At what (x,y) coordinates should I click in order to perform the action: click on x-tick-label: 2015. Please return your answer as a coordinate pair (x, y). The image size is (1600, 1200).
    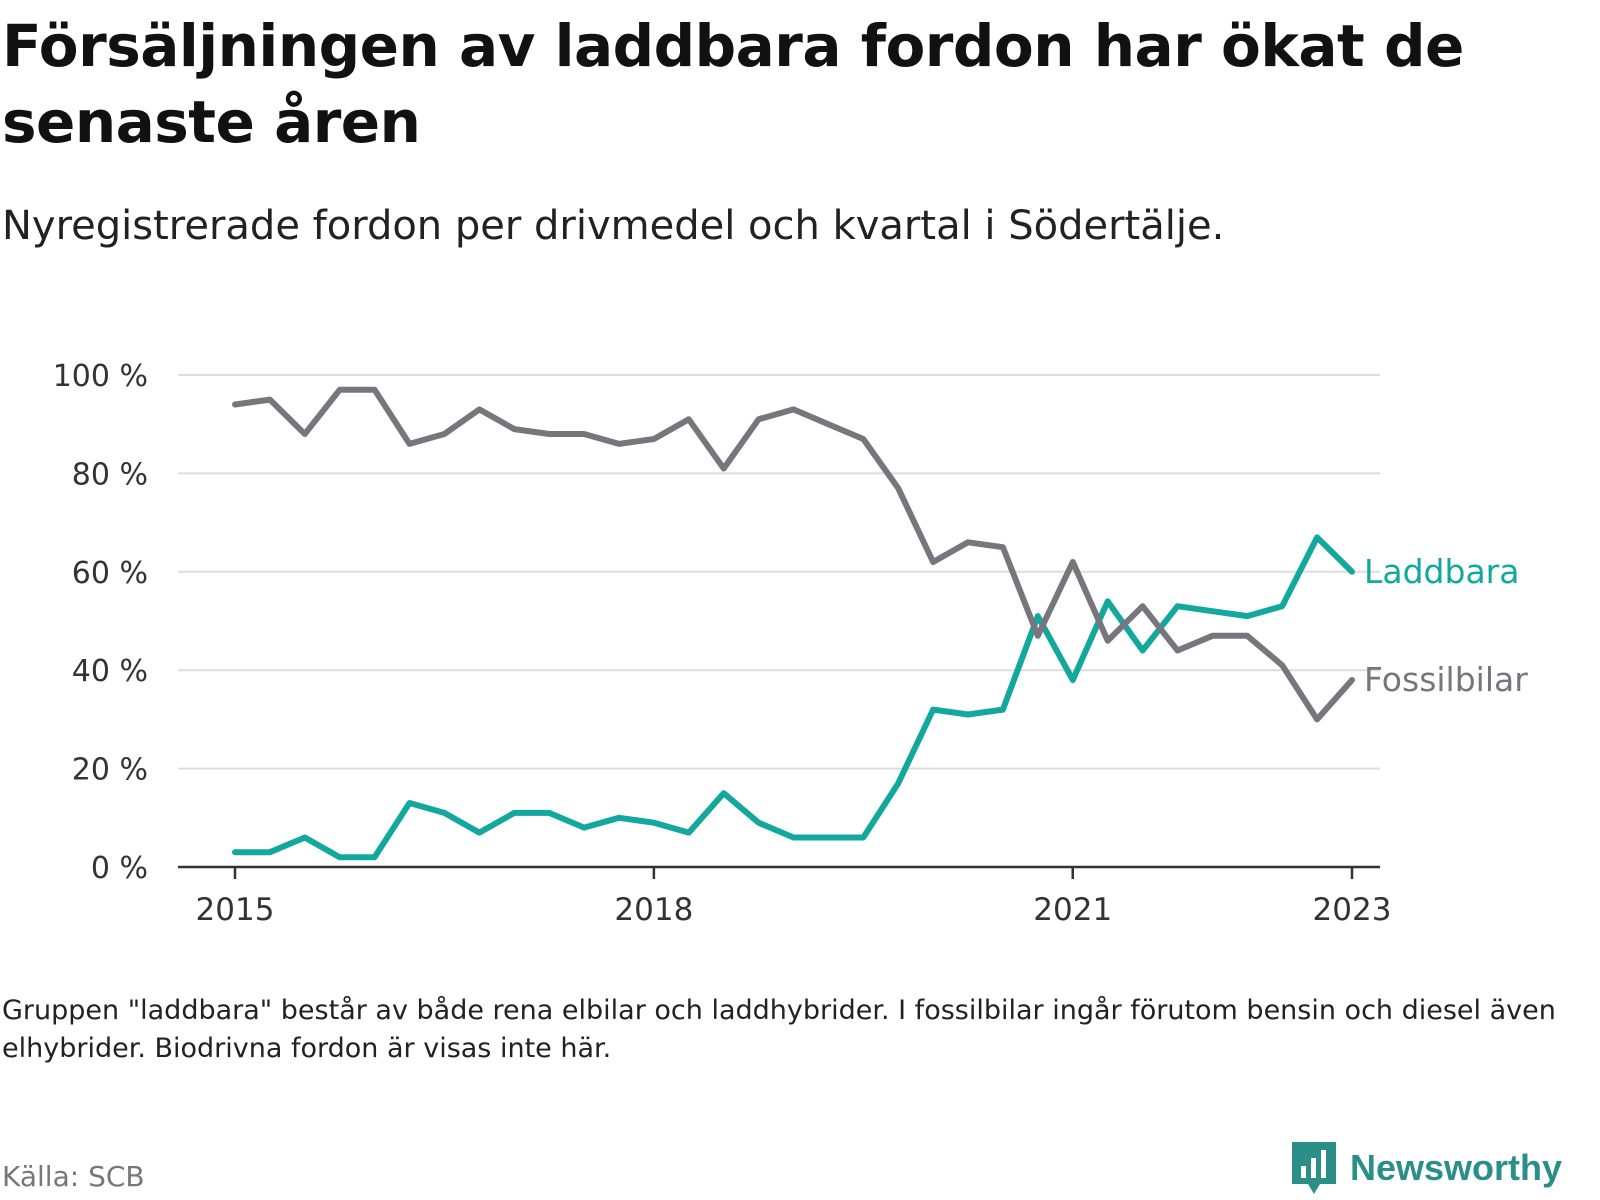
    Looking at the image, I should click on (235, 910).